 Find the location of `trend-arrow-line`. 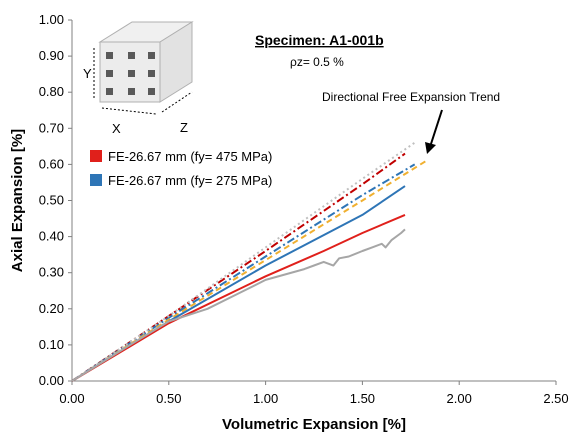

trend-arrow-line is located at coordinates (436, 128).